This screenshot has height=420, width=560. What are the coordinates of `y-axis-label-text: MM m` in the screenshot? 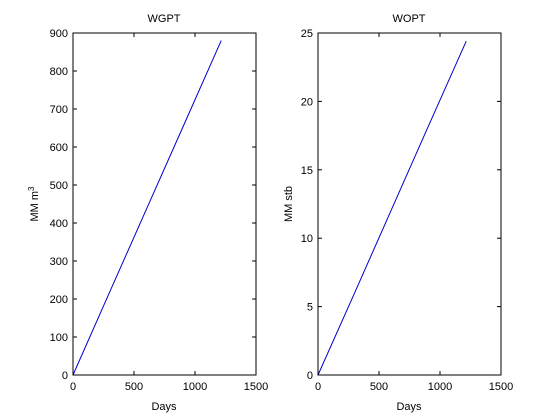 It's located at (35, 206).